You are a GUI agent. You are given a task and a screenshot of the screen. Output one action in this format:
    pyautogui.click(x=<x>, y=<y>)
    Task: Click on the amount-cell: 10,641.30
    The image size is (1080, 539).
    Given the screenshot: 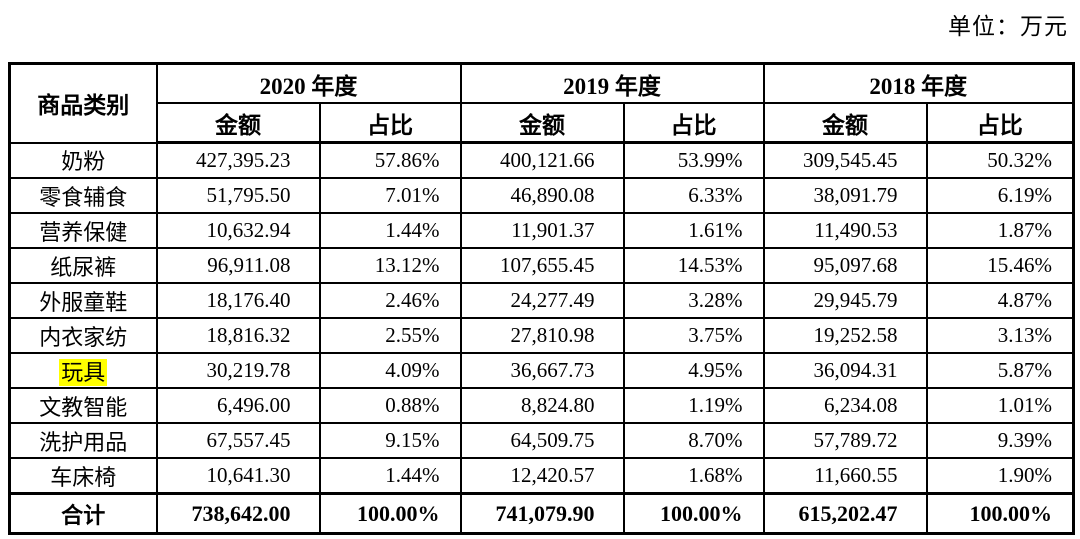 What is the action you would take?
    pyautogui.click(x=238, y=476)
    